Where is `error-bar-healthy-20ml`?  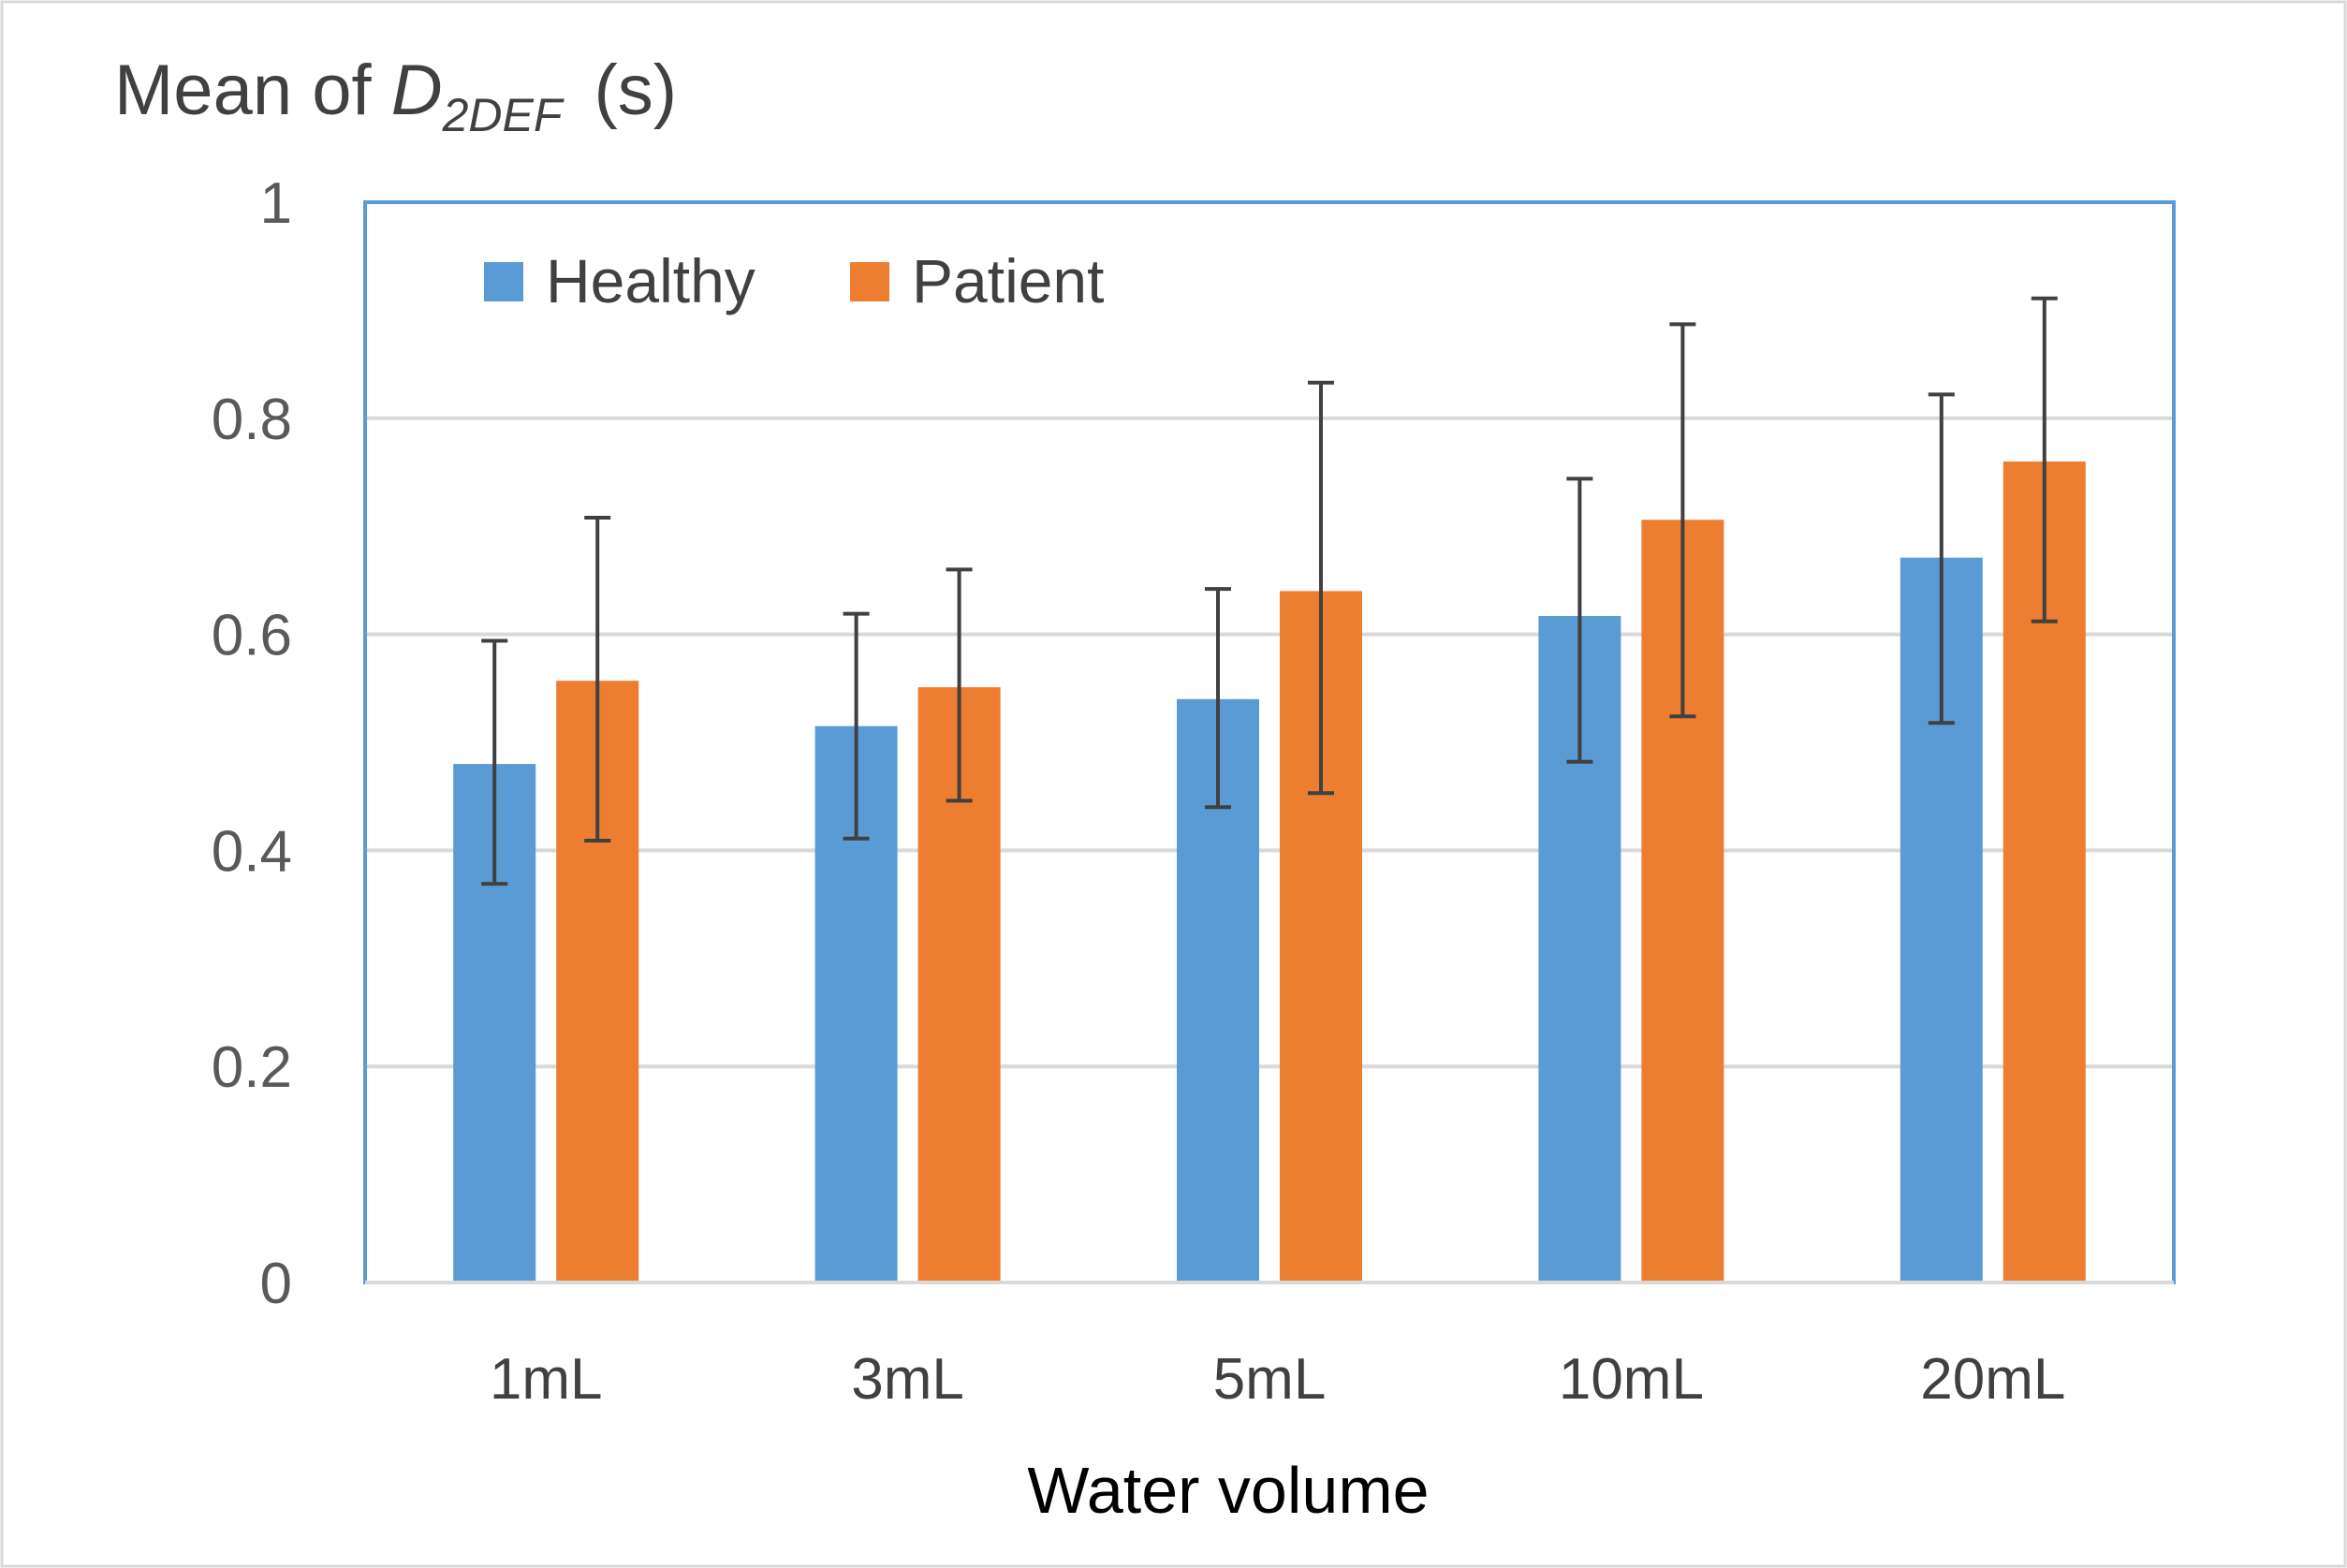 error-bar-healthy-20ml is located at coordinates (1942, 558).